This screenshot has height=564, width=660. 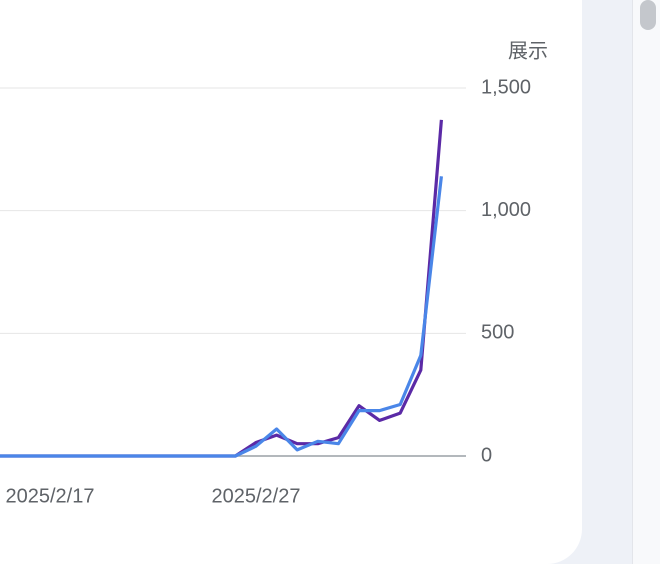 What do you see at coordinates (506, 210) in the screenshot?
I see `y-tick-label: 1,000` at bounding box center [506, 210].